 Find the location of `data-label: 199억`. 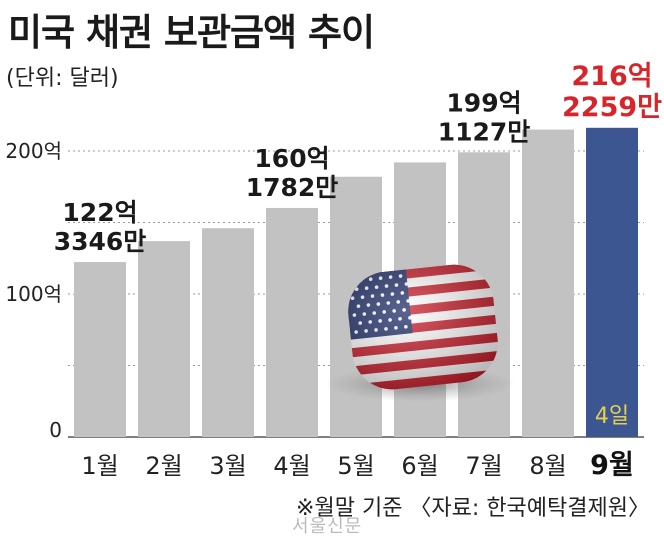

data-label: 199억 is located at coordinates (483, 102).